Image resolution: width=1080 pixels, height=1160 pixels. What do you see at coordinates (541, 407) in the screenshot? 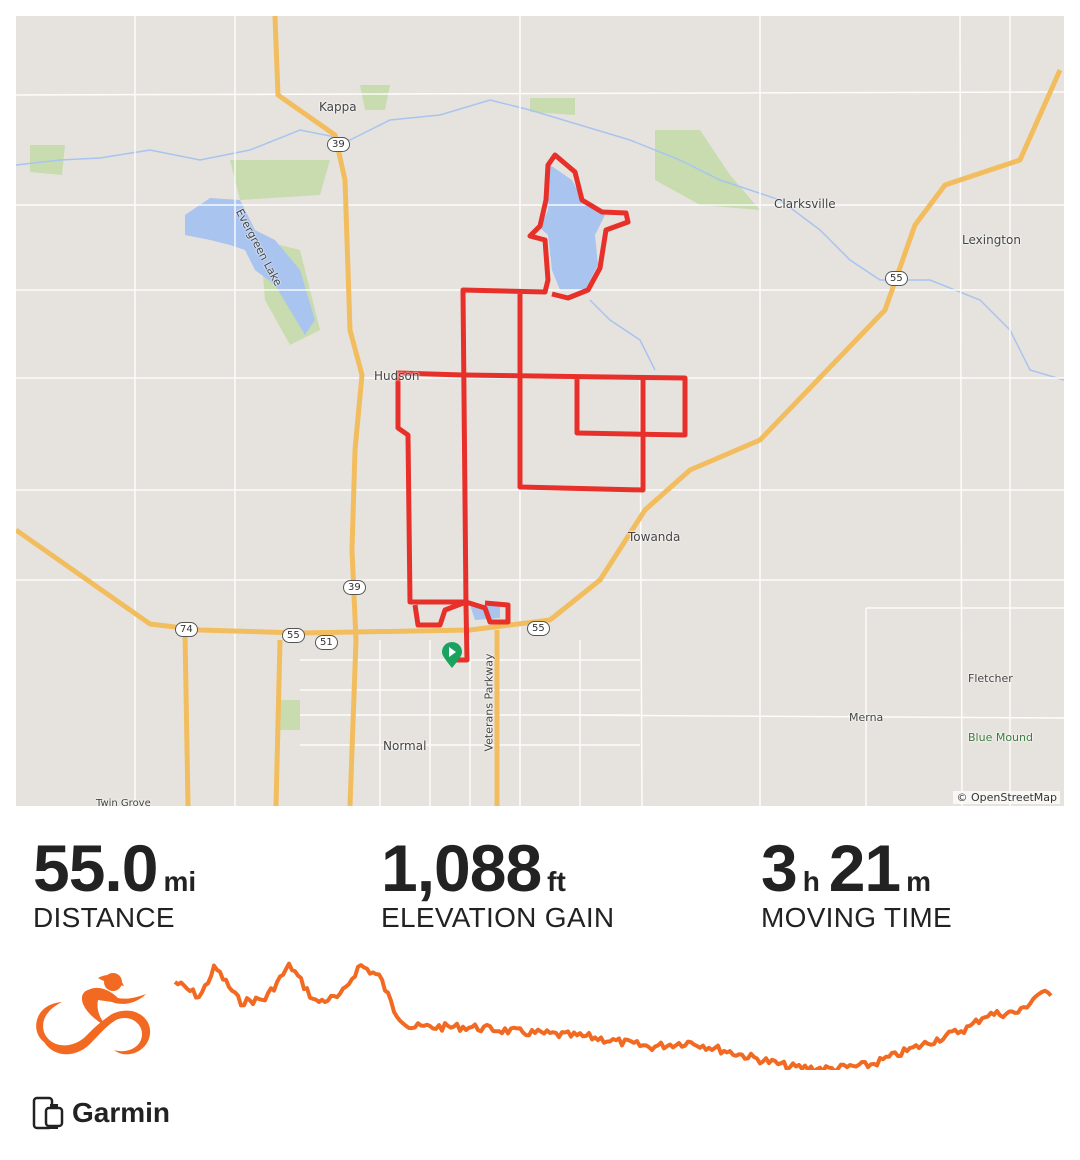
I see `activity-route` at bounding box center [541, 407].